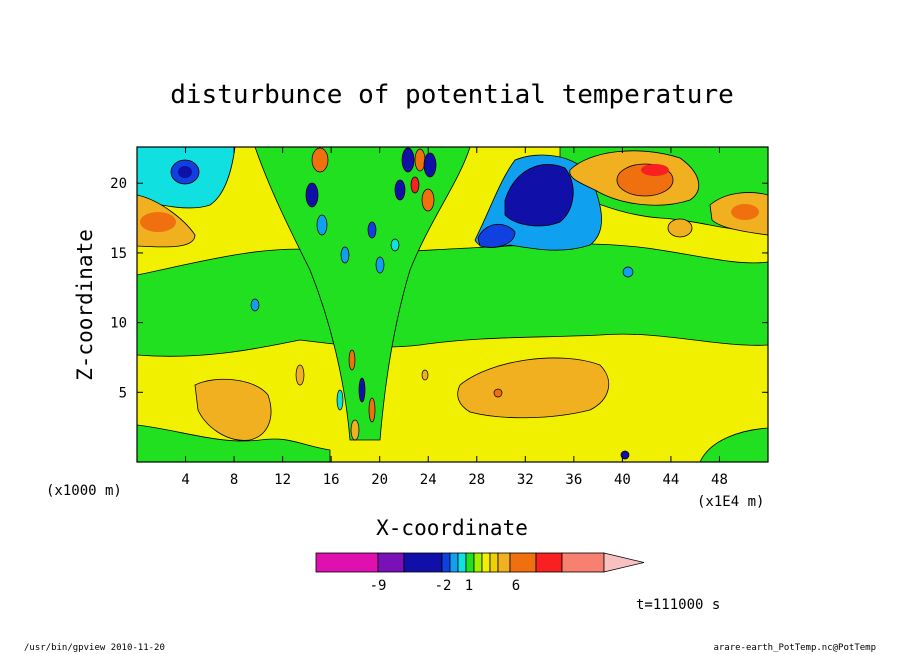 The width and height of the screenshot is (904, 654). What do you see at coordinates (730, 502) in the screenshot?
I see `x-unit-right: (x1E4 m)` at bounding box center [730, 502].